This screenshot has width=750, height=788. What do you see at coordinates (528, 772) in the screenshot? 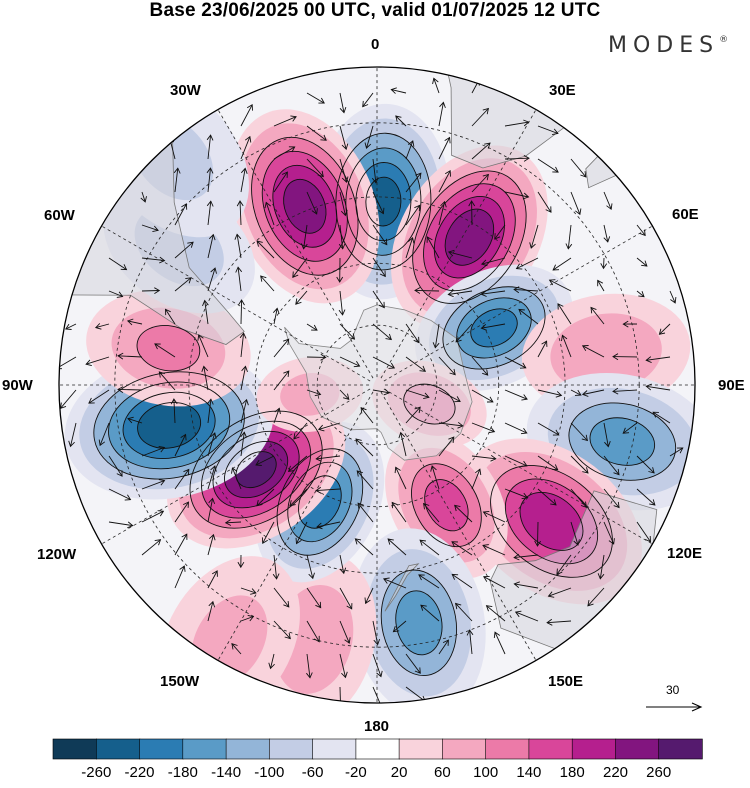
I see `colorbar-tick-label: 140` at bounding box center [528, 772].